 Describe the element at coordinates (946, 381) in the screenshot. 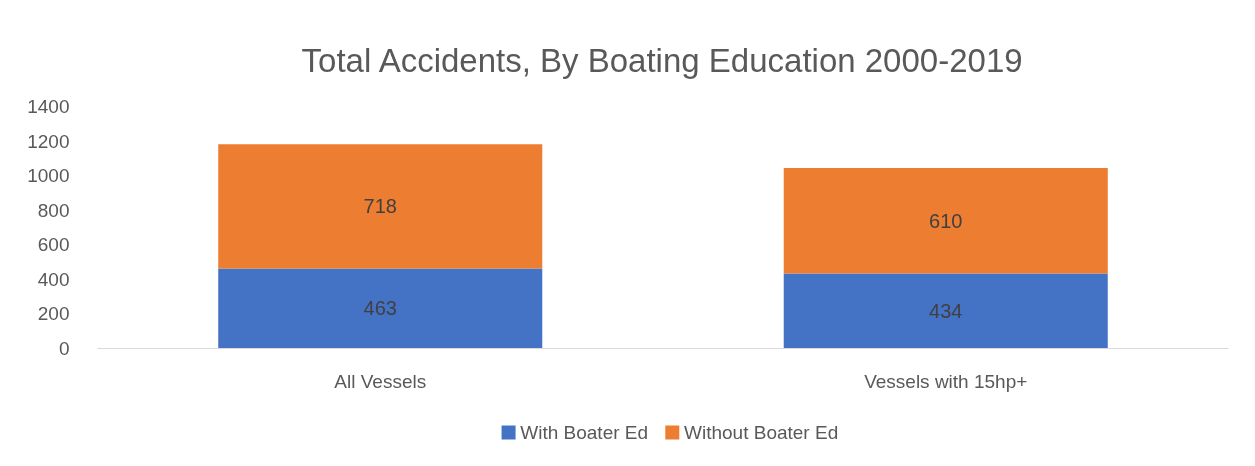

I see `x-tick-label: Vessels with 15hp+` at that location.